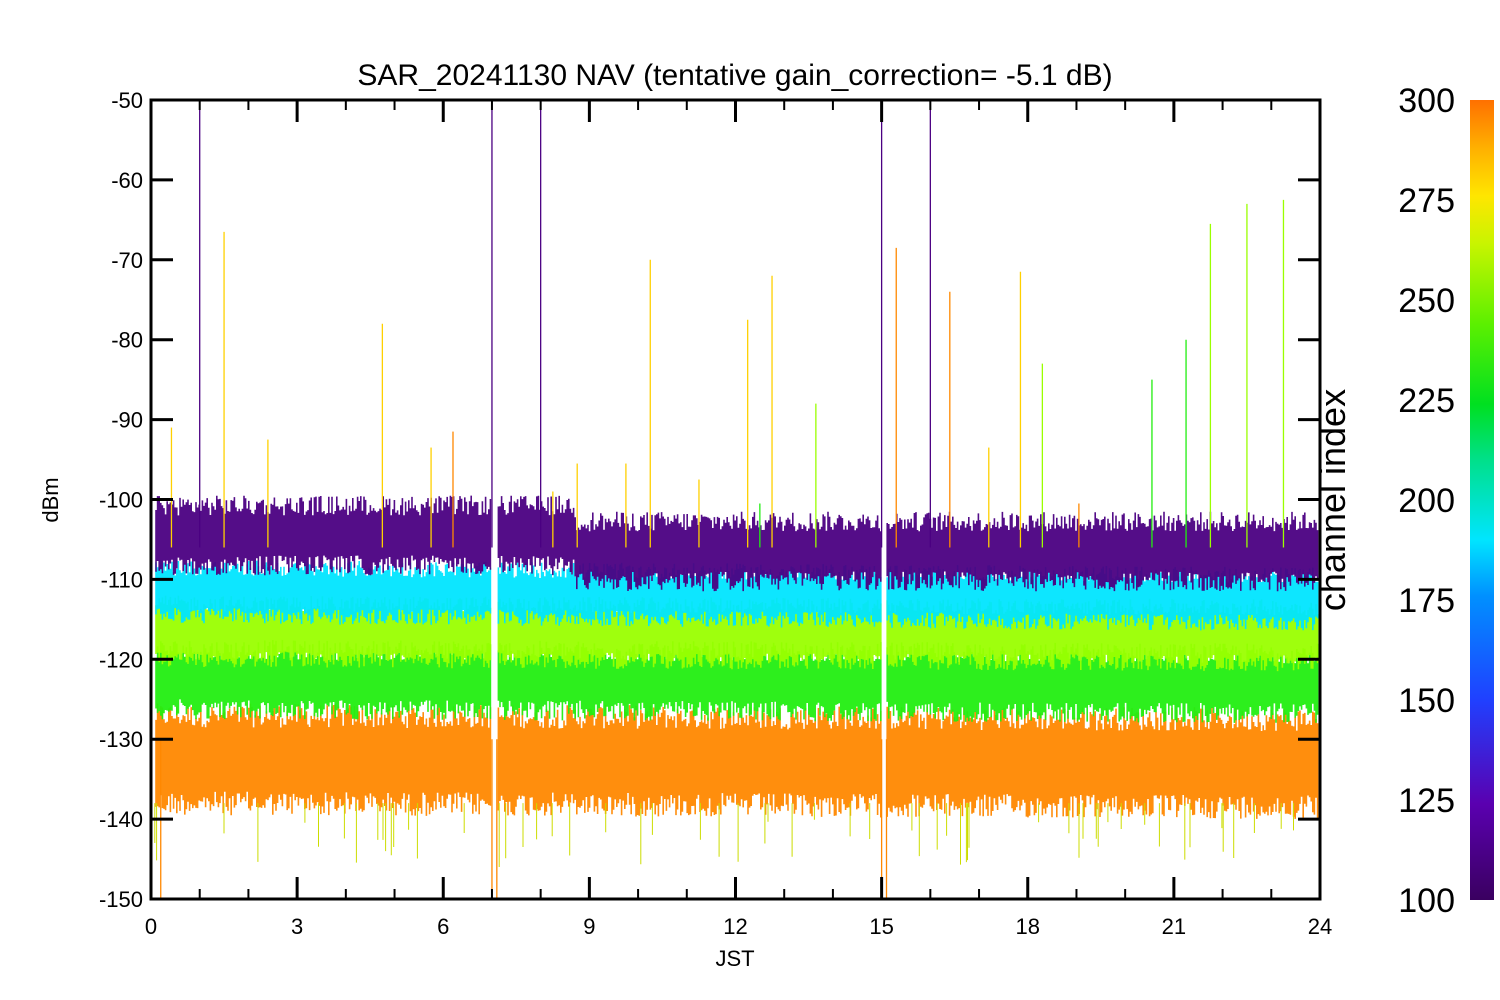  What do you see at coordinates (127, 180) in the screenshot?
I see `y-tick-label: -60` at bounding box center [127, 180].